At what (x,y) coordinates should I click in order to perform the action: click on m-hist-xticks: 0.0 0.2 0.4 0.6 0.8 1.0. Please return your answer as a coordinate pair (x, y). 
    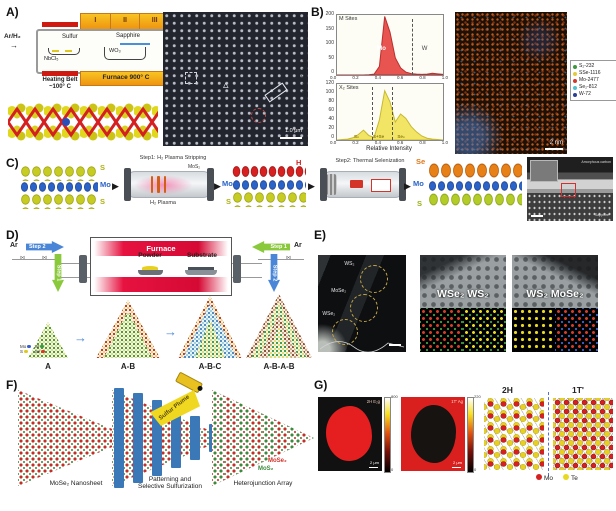
    Looking at the image, I should click on (389, 77).